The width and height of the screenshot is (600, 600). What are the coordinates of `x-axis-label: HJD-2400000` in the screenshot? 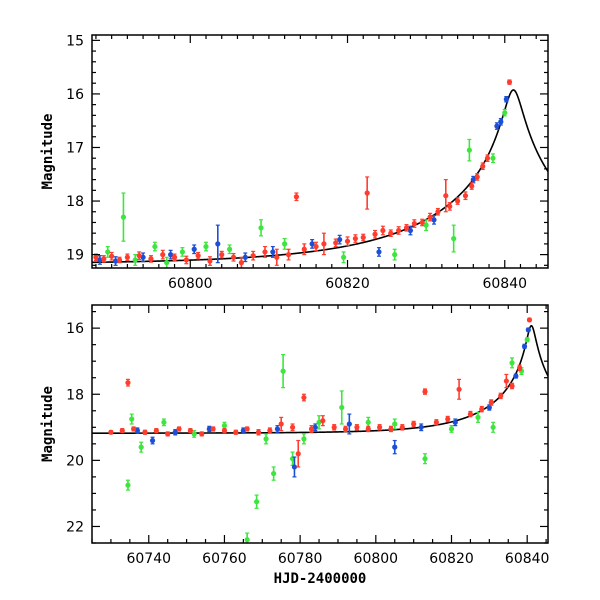 It's located at (320, 579).